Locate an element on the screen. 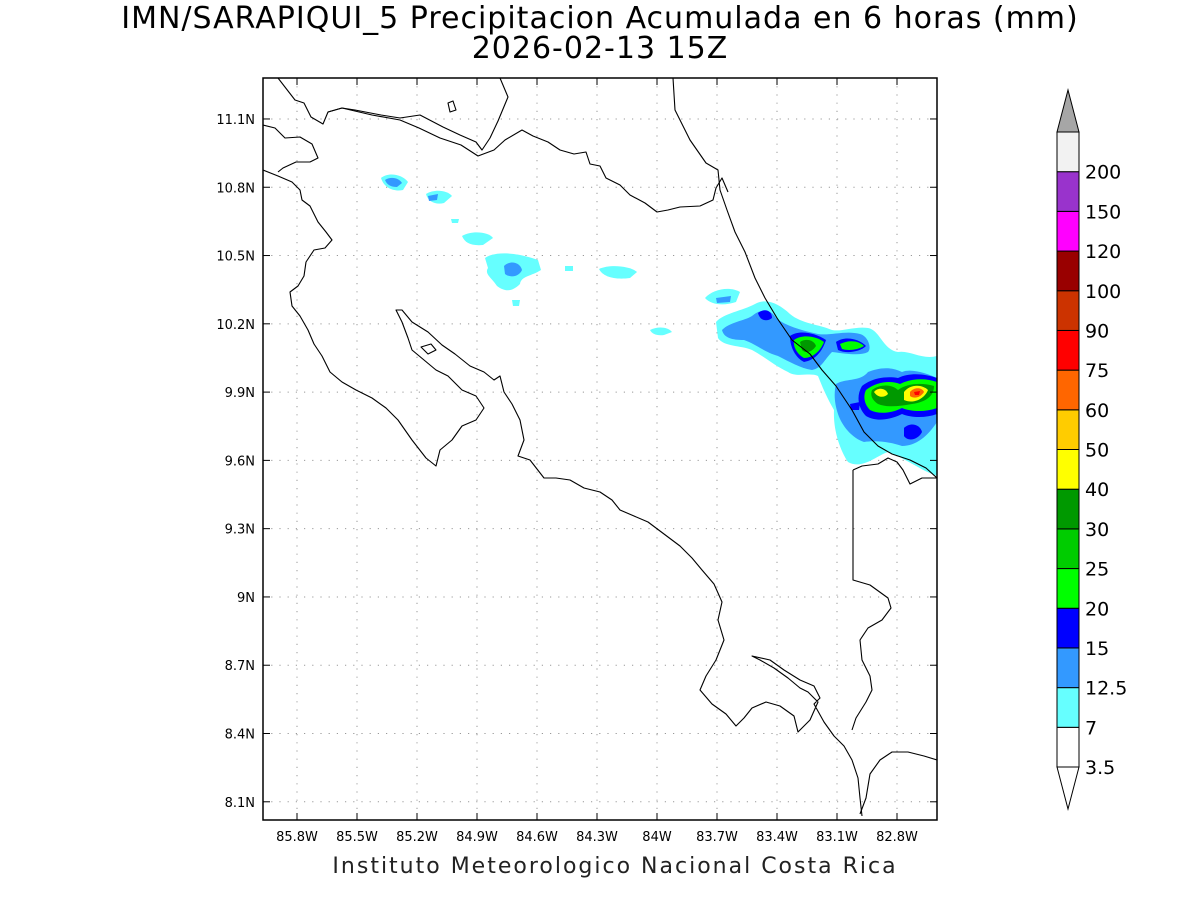 This screenshot has width=1200, height=900. lon-label: 83.4W is located at coordinates (777, 837).